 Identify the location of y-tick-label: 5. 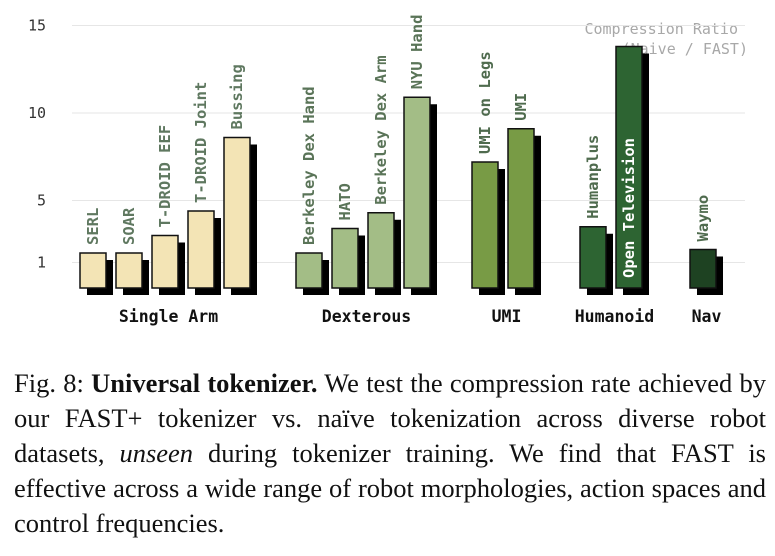
(41, 201).